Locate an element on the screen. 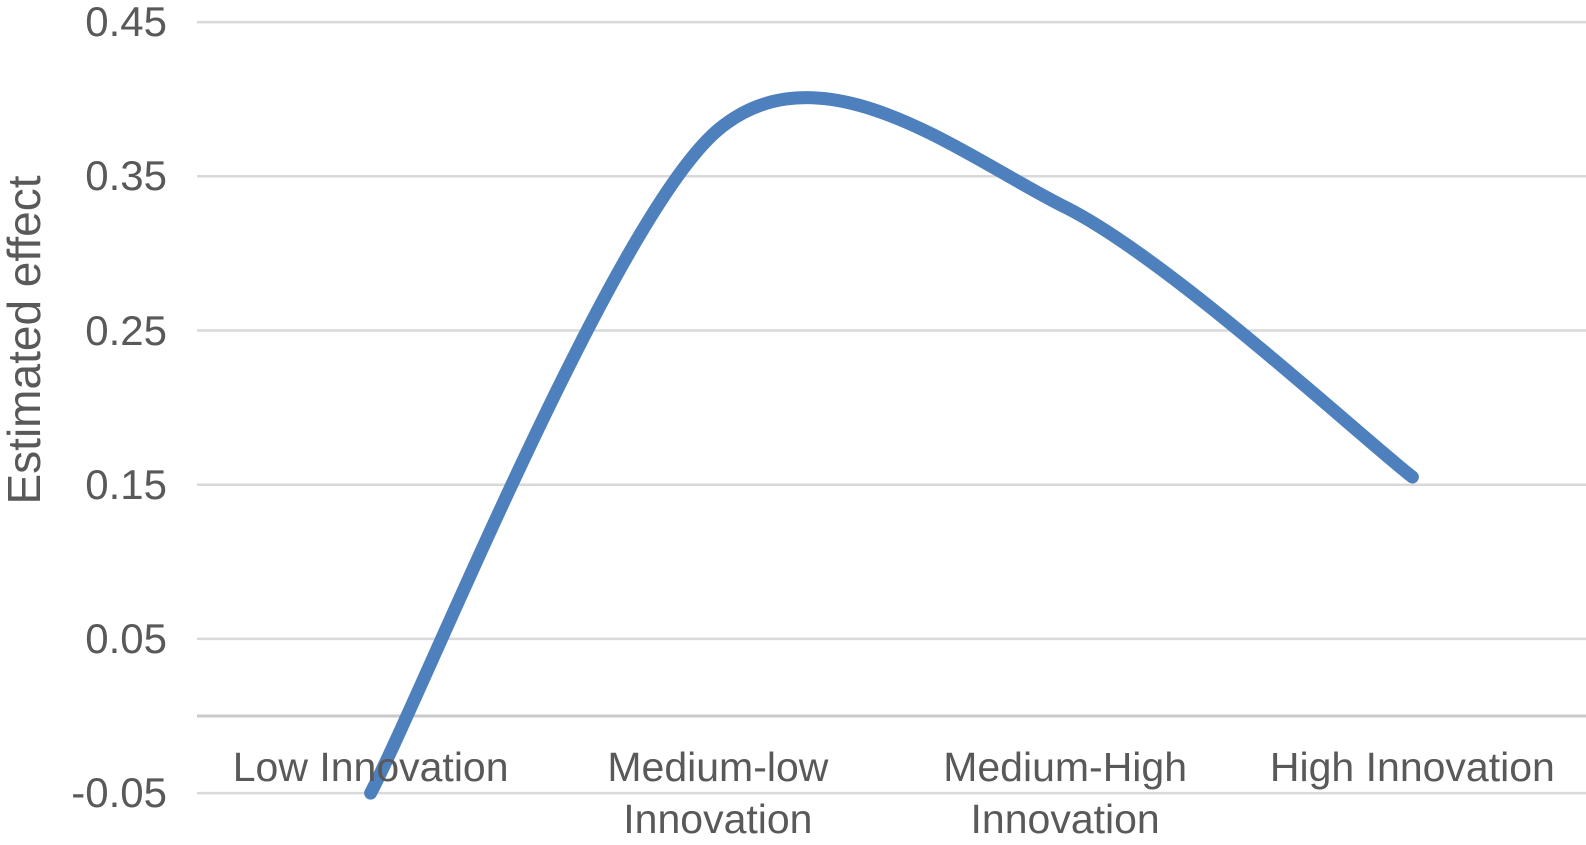  y-tick-label: 0.05 is located at coordinates (126, 638).